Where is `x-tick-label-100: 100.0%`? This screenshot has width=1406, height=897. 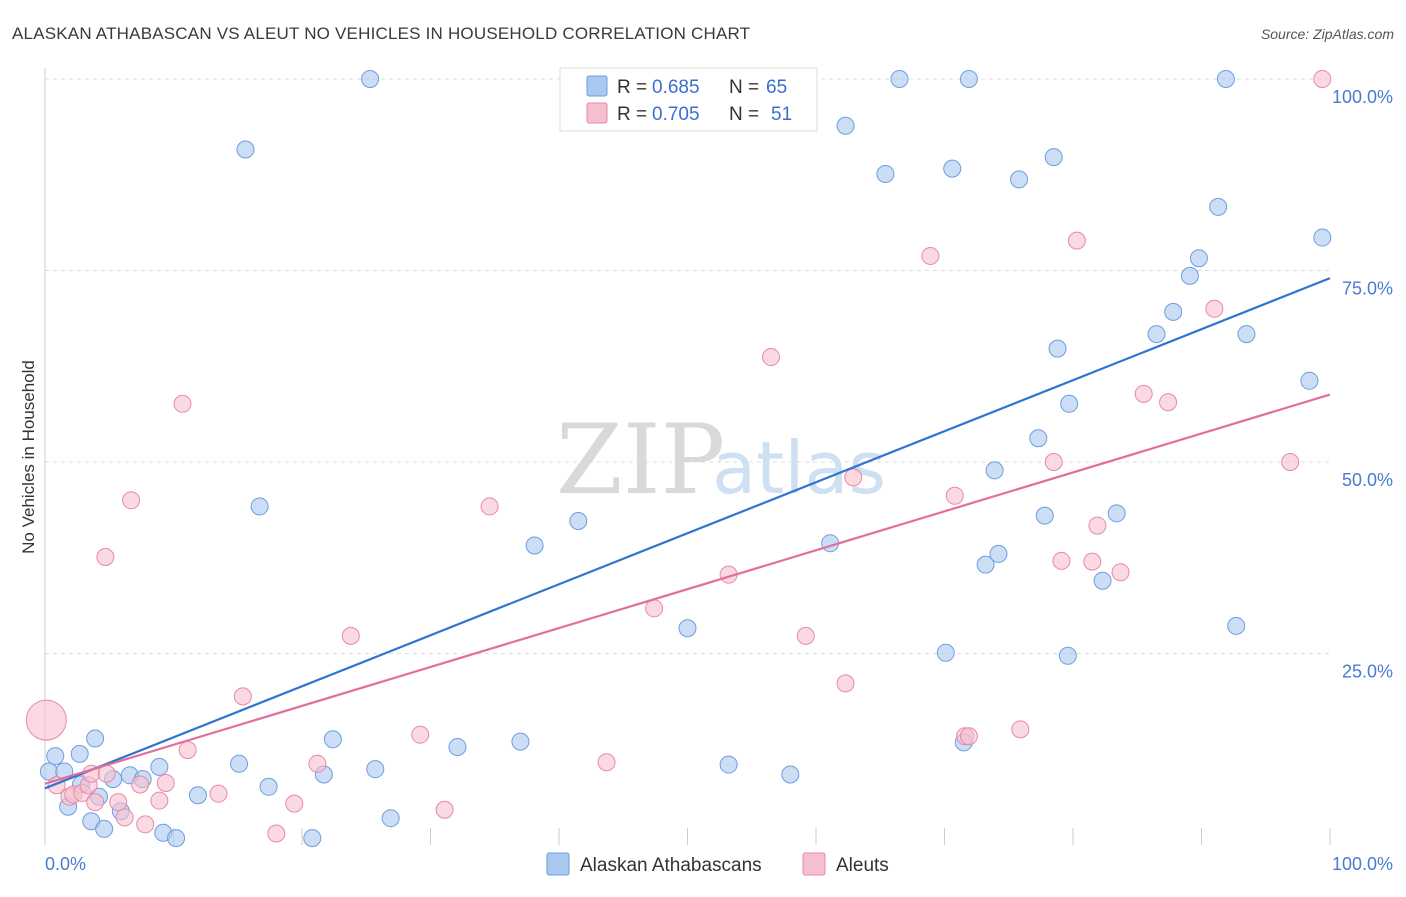
x-tick-label-100: 100.0% is located at coordinates (1362, 864).